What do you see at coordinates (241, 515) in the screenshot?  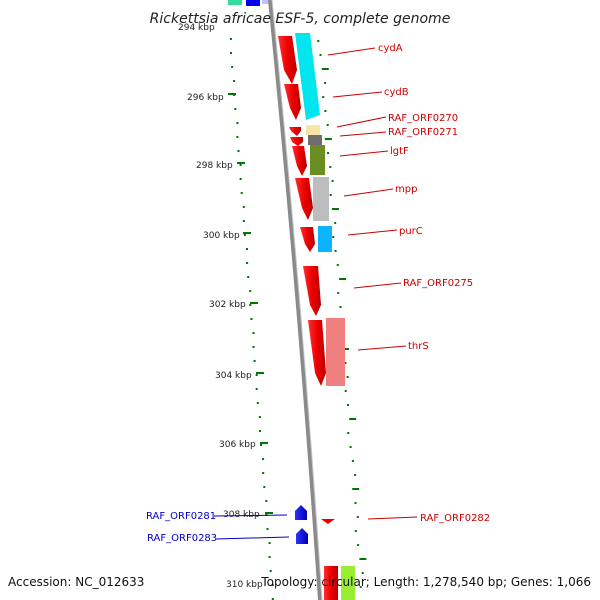 I see `tick-label: 308 kbp` at bounding box center [241, 515].